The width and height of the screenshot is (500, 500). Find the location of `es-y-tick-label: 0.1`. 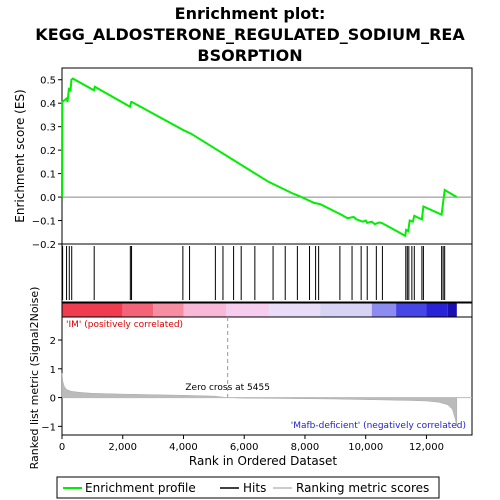

es-y-tick-label: 0.1 is located at coordinates (48, 175).